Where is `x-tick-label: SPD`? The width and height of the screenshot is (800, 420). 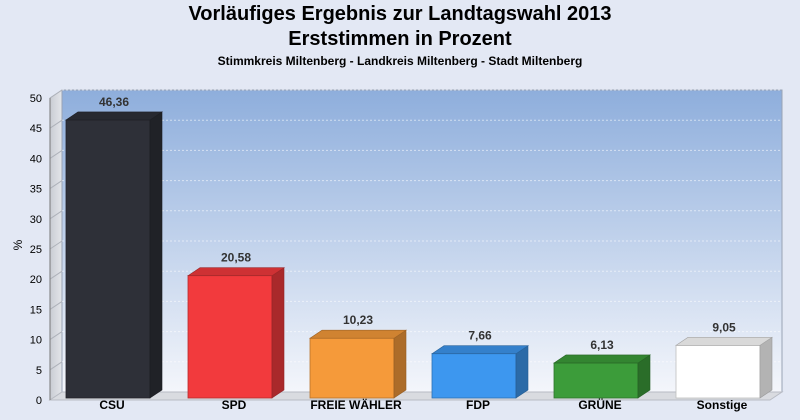 x-tick-label: SPD is located at coordinates (234, 405).